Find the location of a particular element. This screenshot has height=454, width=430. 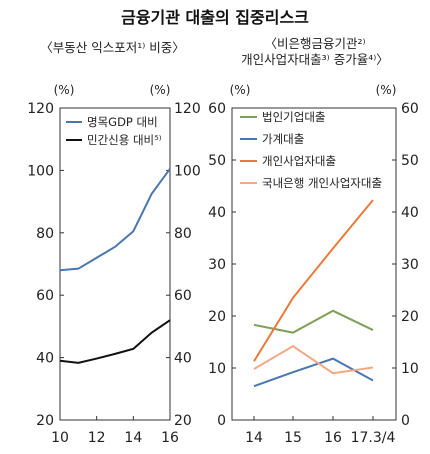

left-unit-left: (%) is located at coordinates (64, 90).